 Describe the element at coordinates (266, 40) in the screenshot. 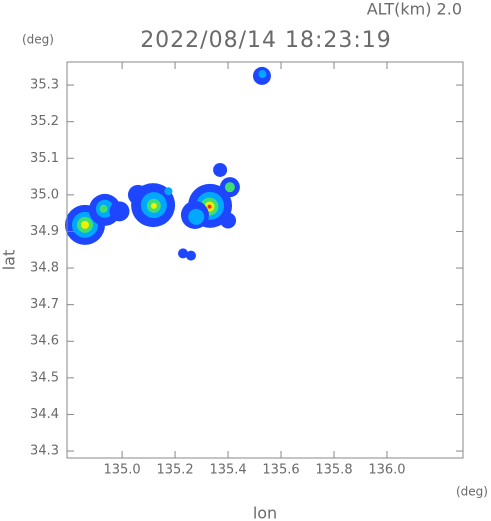

I see `chart-title: 2022/08/14 18:23:19` at that location.